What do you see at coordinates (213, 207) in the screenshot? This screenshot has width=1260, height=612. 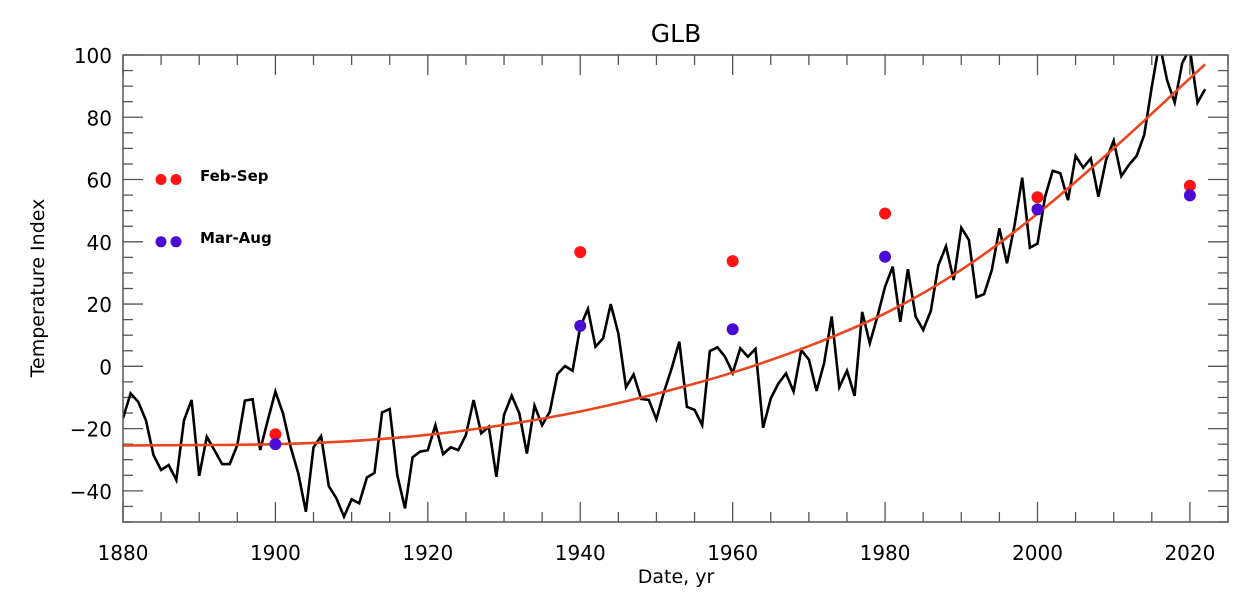 I see `legend: Feb-Sep Mar-Aug` at bounding box center [213, 207].